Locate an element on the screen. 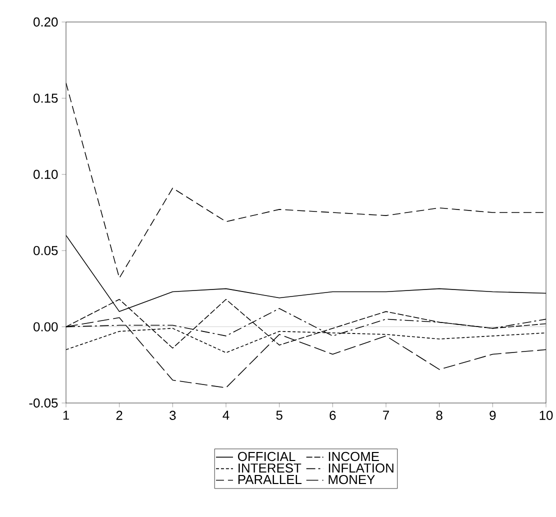 The height and width of the screenshot is (517, 556). x-tick-label: 7 is located at coordinates (386, 415).